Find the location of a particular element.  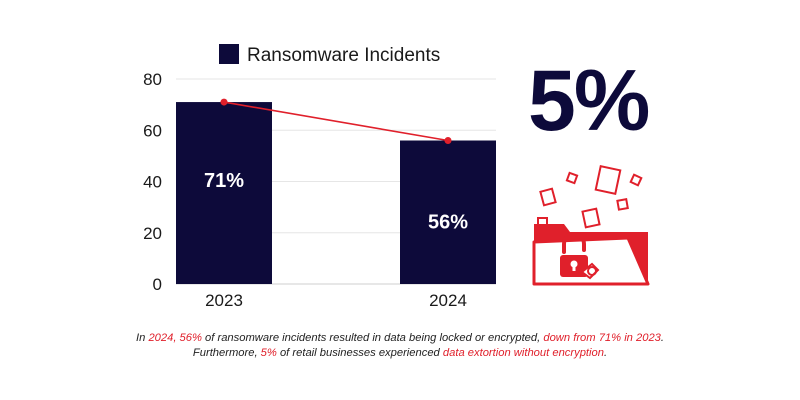

legend: Ransomware Incidents is located at coordinates (329, 55).